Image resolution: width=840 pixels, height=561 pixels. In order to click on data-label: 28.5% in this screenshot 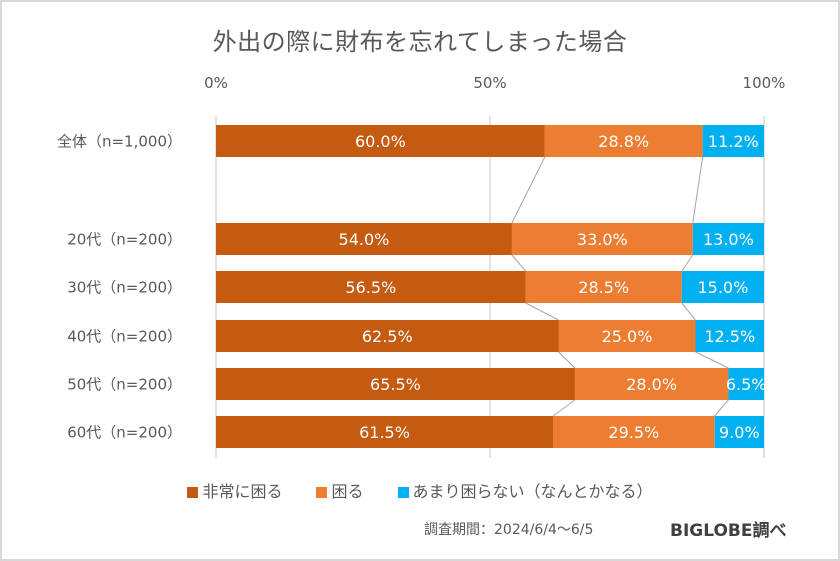, I will do `click(603, 287)`.